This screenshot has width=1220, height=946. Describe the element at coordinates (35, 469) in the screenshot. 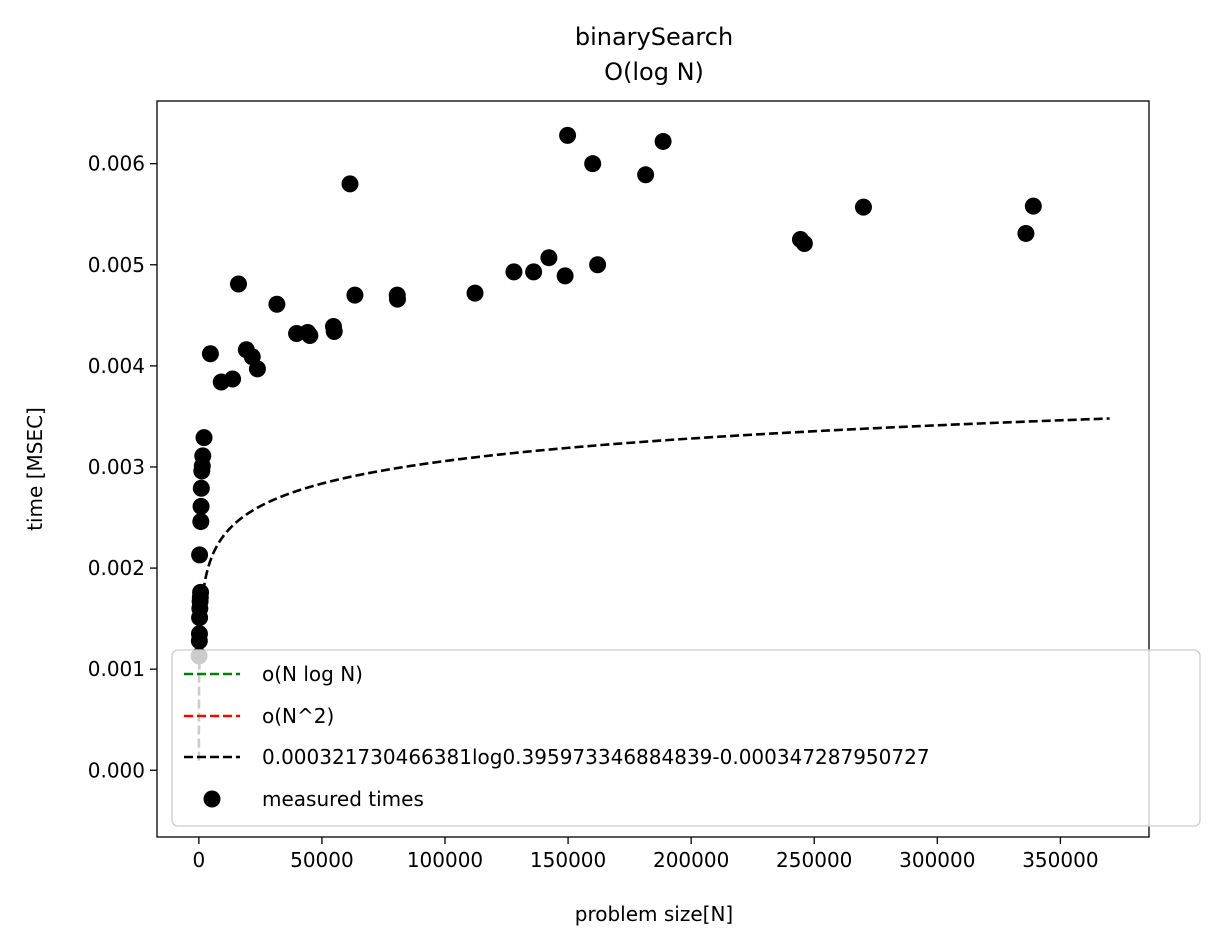

I see `y-axis-label: time [MSEC]` at that location.